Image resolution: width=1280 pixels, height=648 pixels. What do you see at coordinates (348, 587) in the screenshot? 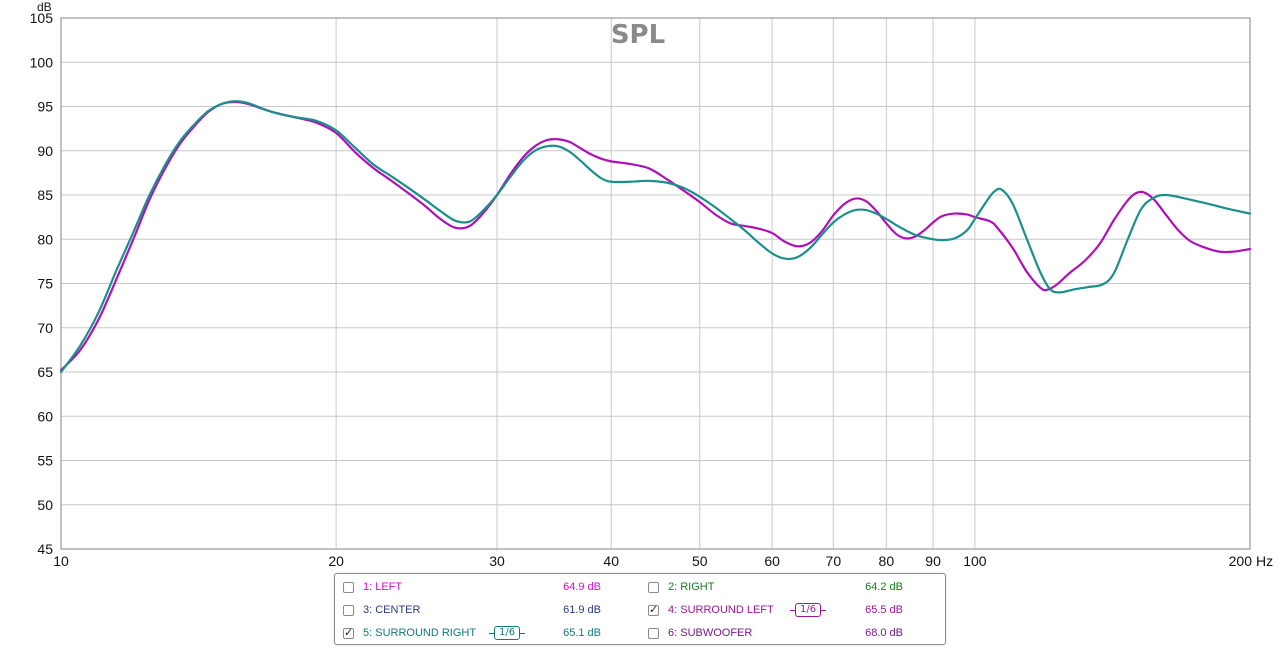
I see `legend-checkbox-left` at bounding box center [348, 587].